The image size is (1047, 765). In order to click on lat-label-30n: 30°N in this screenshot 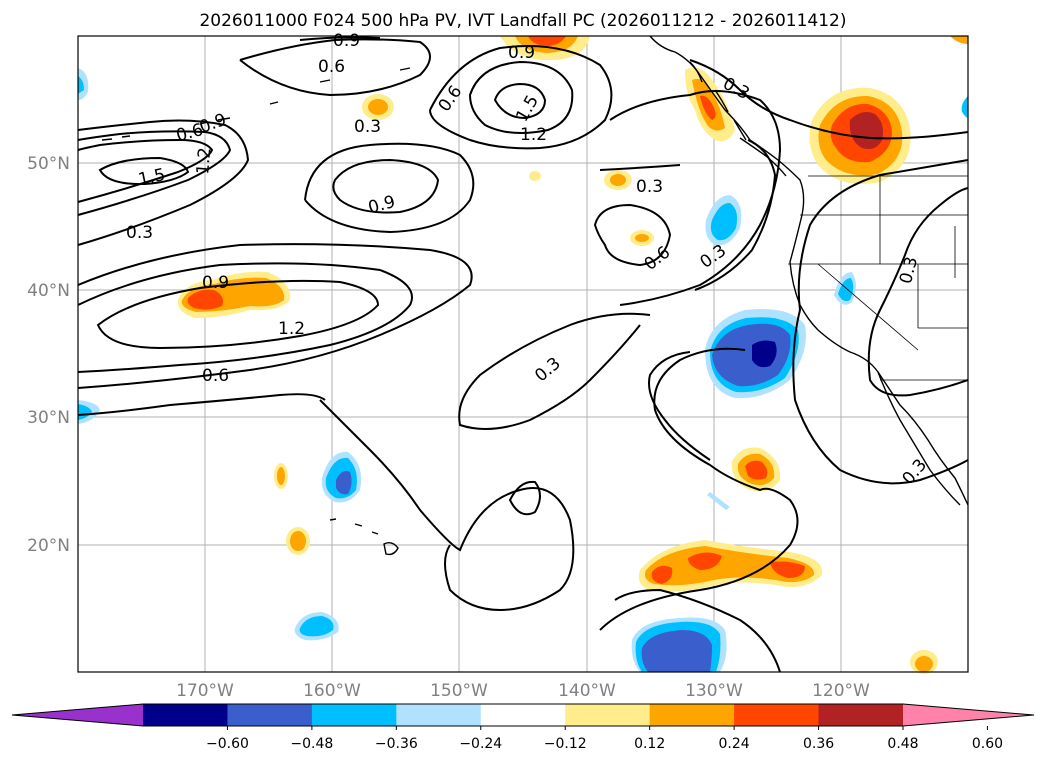, I will do `click(48, 418)`.